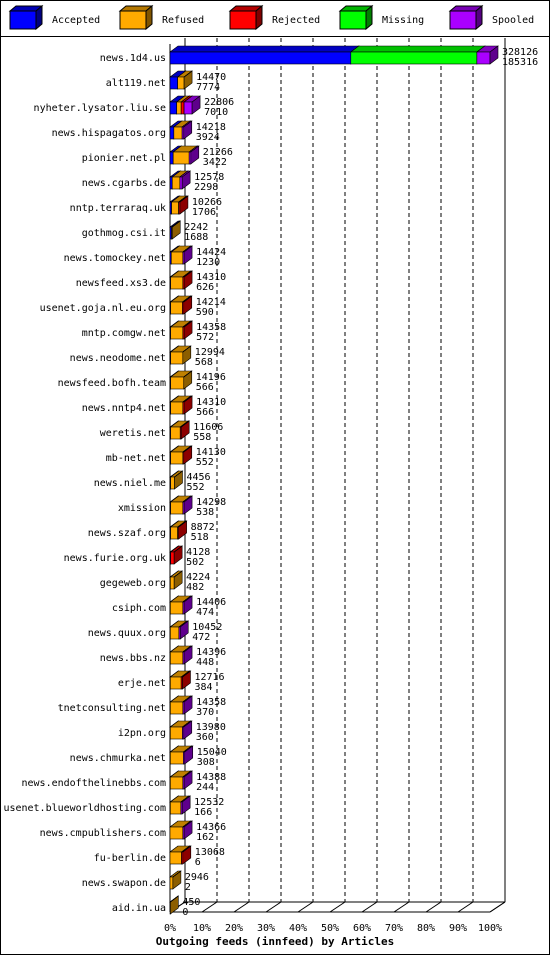 The image size is (550, 955). Describe the element at coordinates (200, 537) in the screenshot. I see `accepted-label: 518` at that location.